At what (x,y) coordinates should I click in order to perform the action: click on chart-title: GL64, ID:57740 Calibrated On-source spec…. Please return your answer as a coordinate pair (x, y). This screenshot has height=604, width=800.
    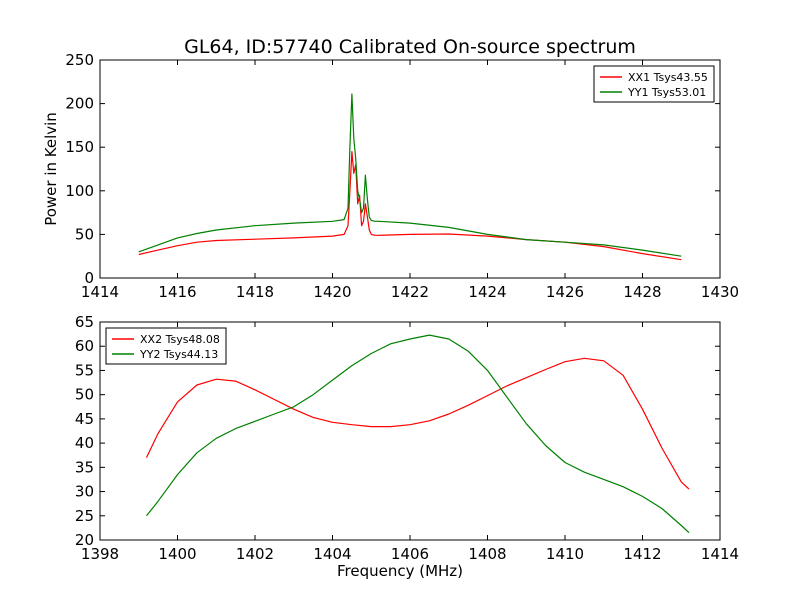
    Looking at the image, I should click on (410, 47).